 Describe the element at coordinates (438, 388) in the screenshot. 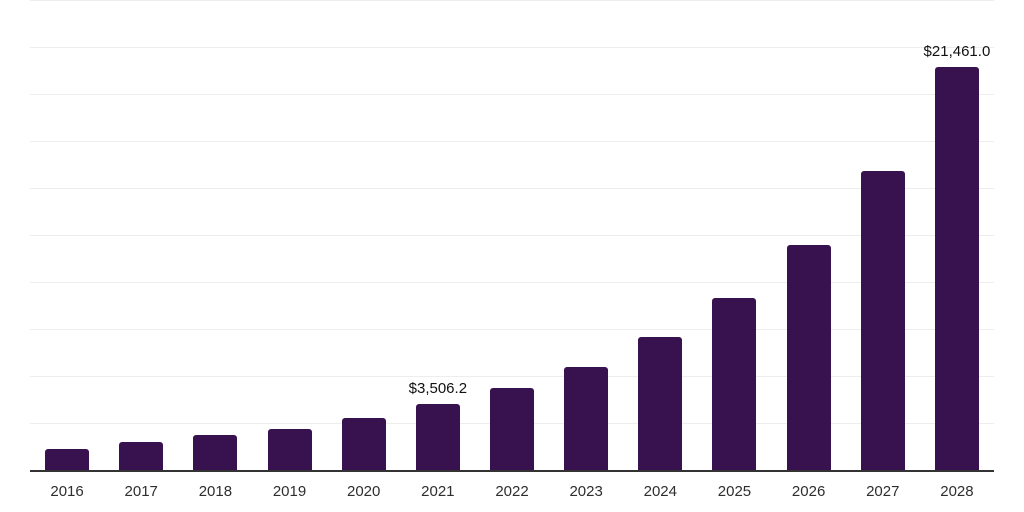

I see `data-label-2021: $3,506.2` at that location.